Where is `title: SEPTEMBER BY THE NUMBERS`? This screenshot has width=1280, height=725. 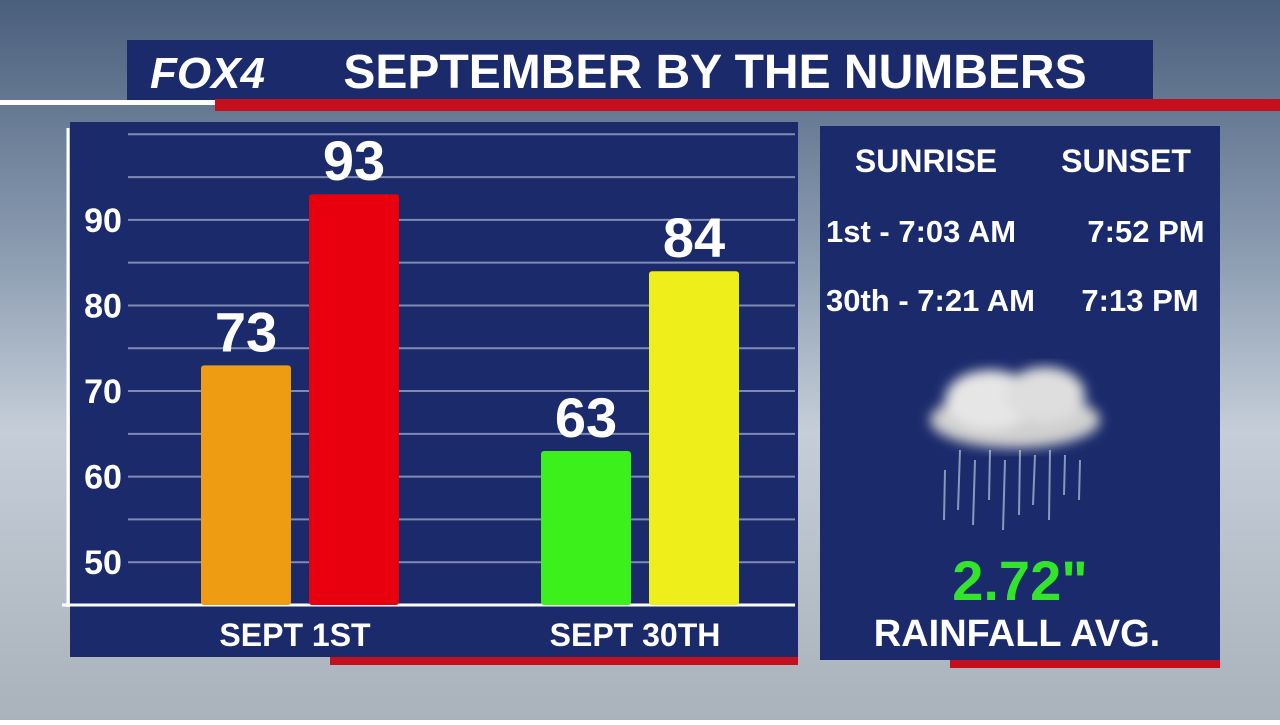
title: SEPTEMBER BY THE NUMBERS is located at coordinates (714, 72).